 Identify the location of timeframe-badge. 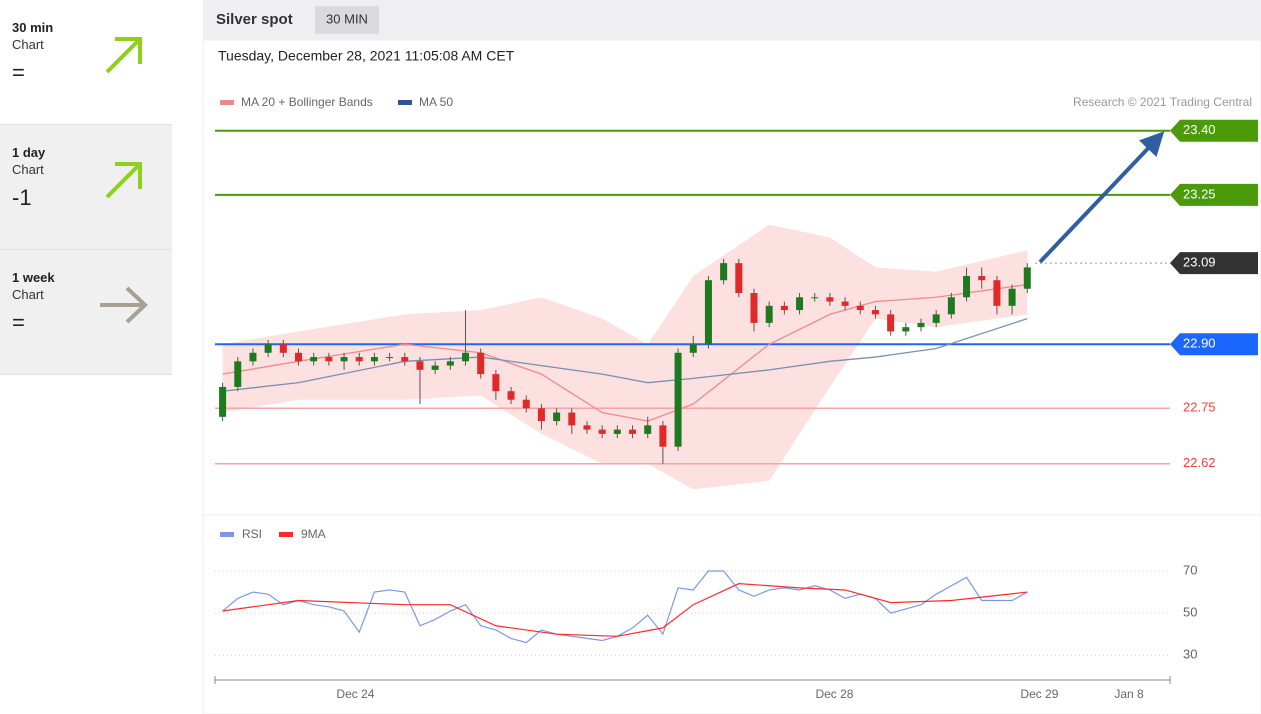
(347, 20).